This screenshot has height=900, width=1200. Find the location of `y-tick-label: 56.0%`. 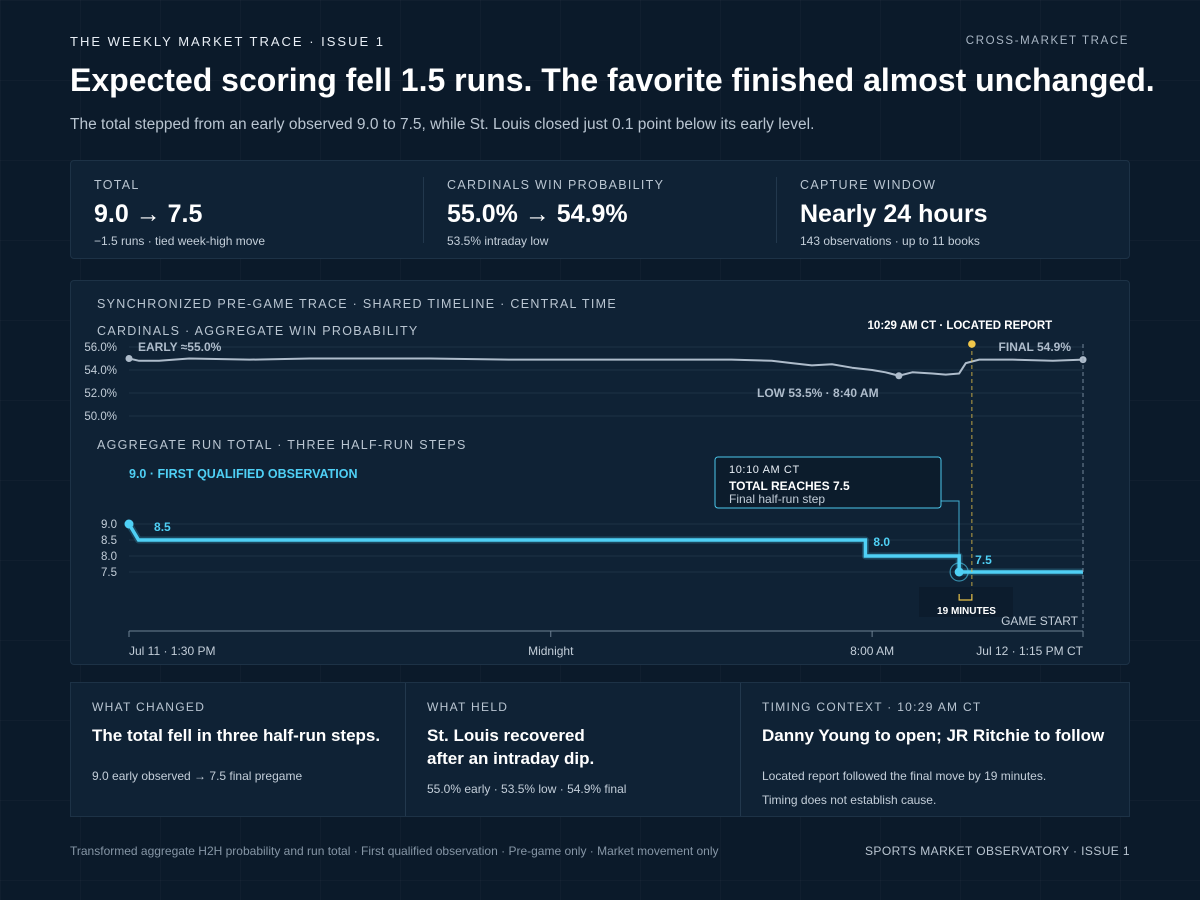

y-tick-label: 56.0% is located at coordinates (100, 348).